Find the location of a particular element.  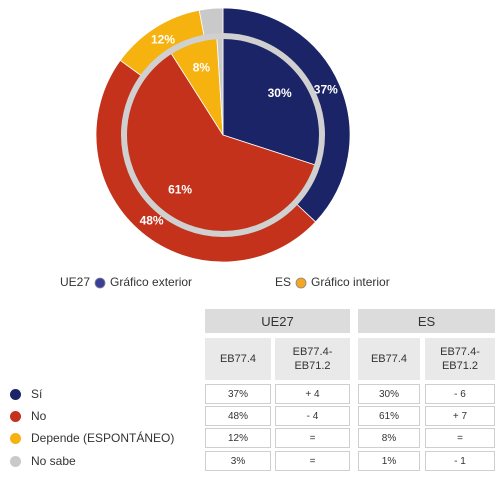

slice-label: 37% is located at coordinates (326, 90).